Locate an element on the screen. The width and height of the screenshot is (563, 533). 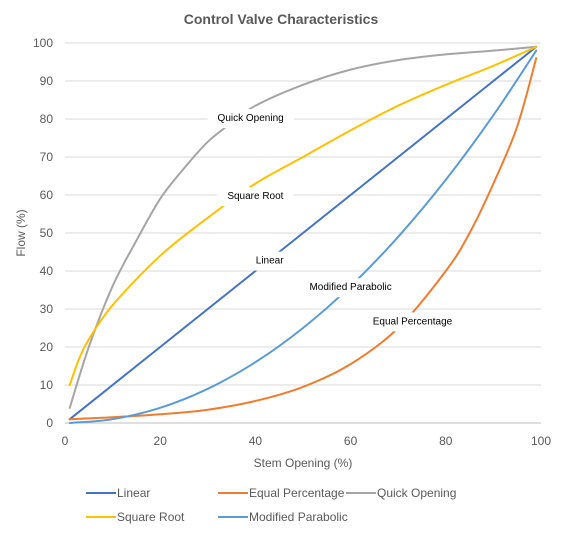
legend-item-square-root: Square Root is located at coordinates (135, 517).